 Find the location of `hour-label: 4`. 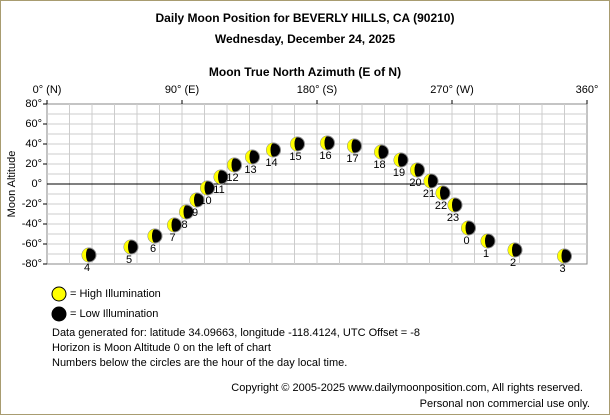

hour-label: 4 is located at coordinates (87, 268).